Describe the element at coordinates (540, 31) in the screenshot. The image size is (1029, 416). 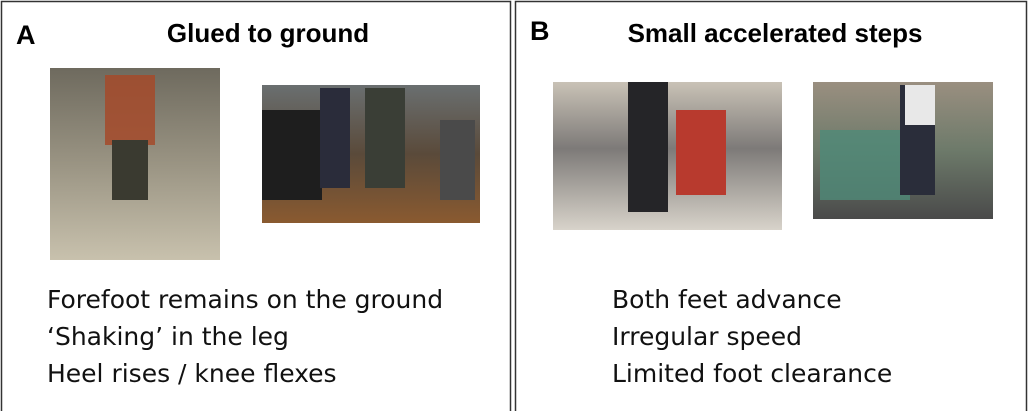
I see `panel-label: B` at that location.